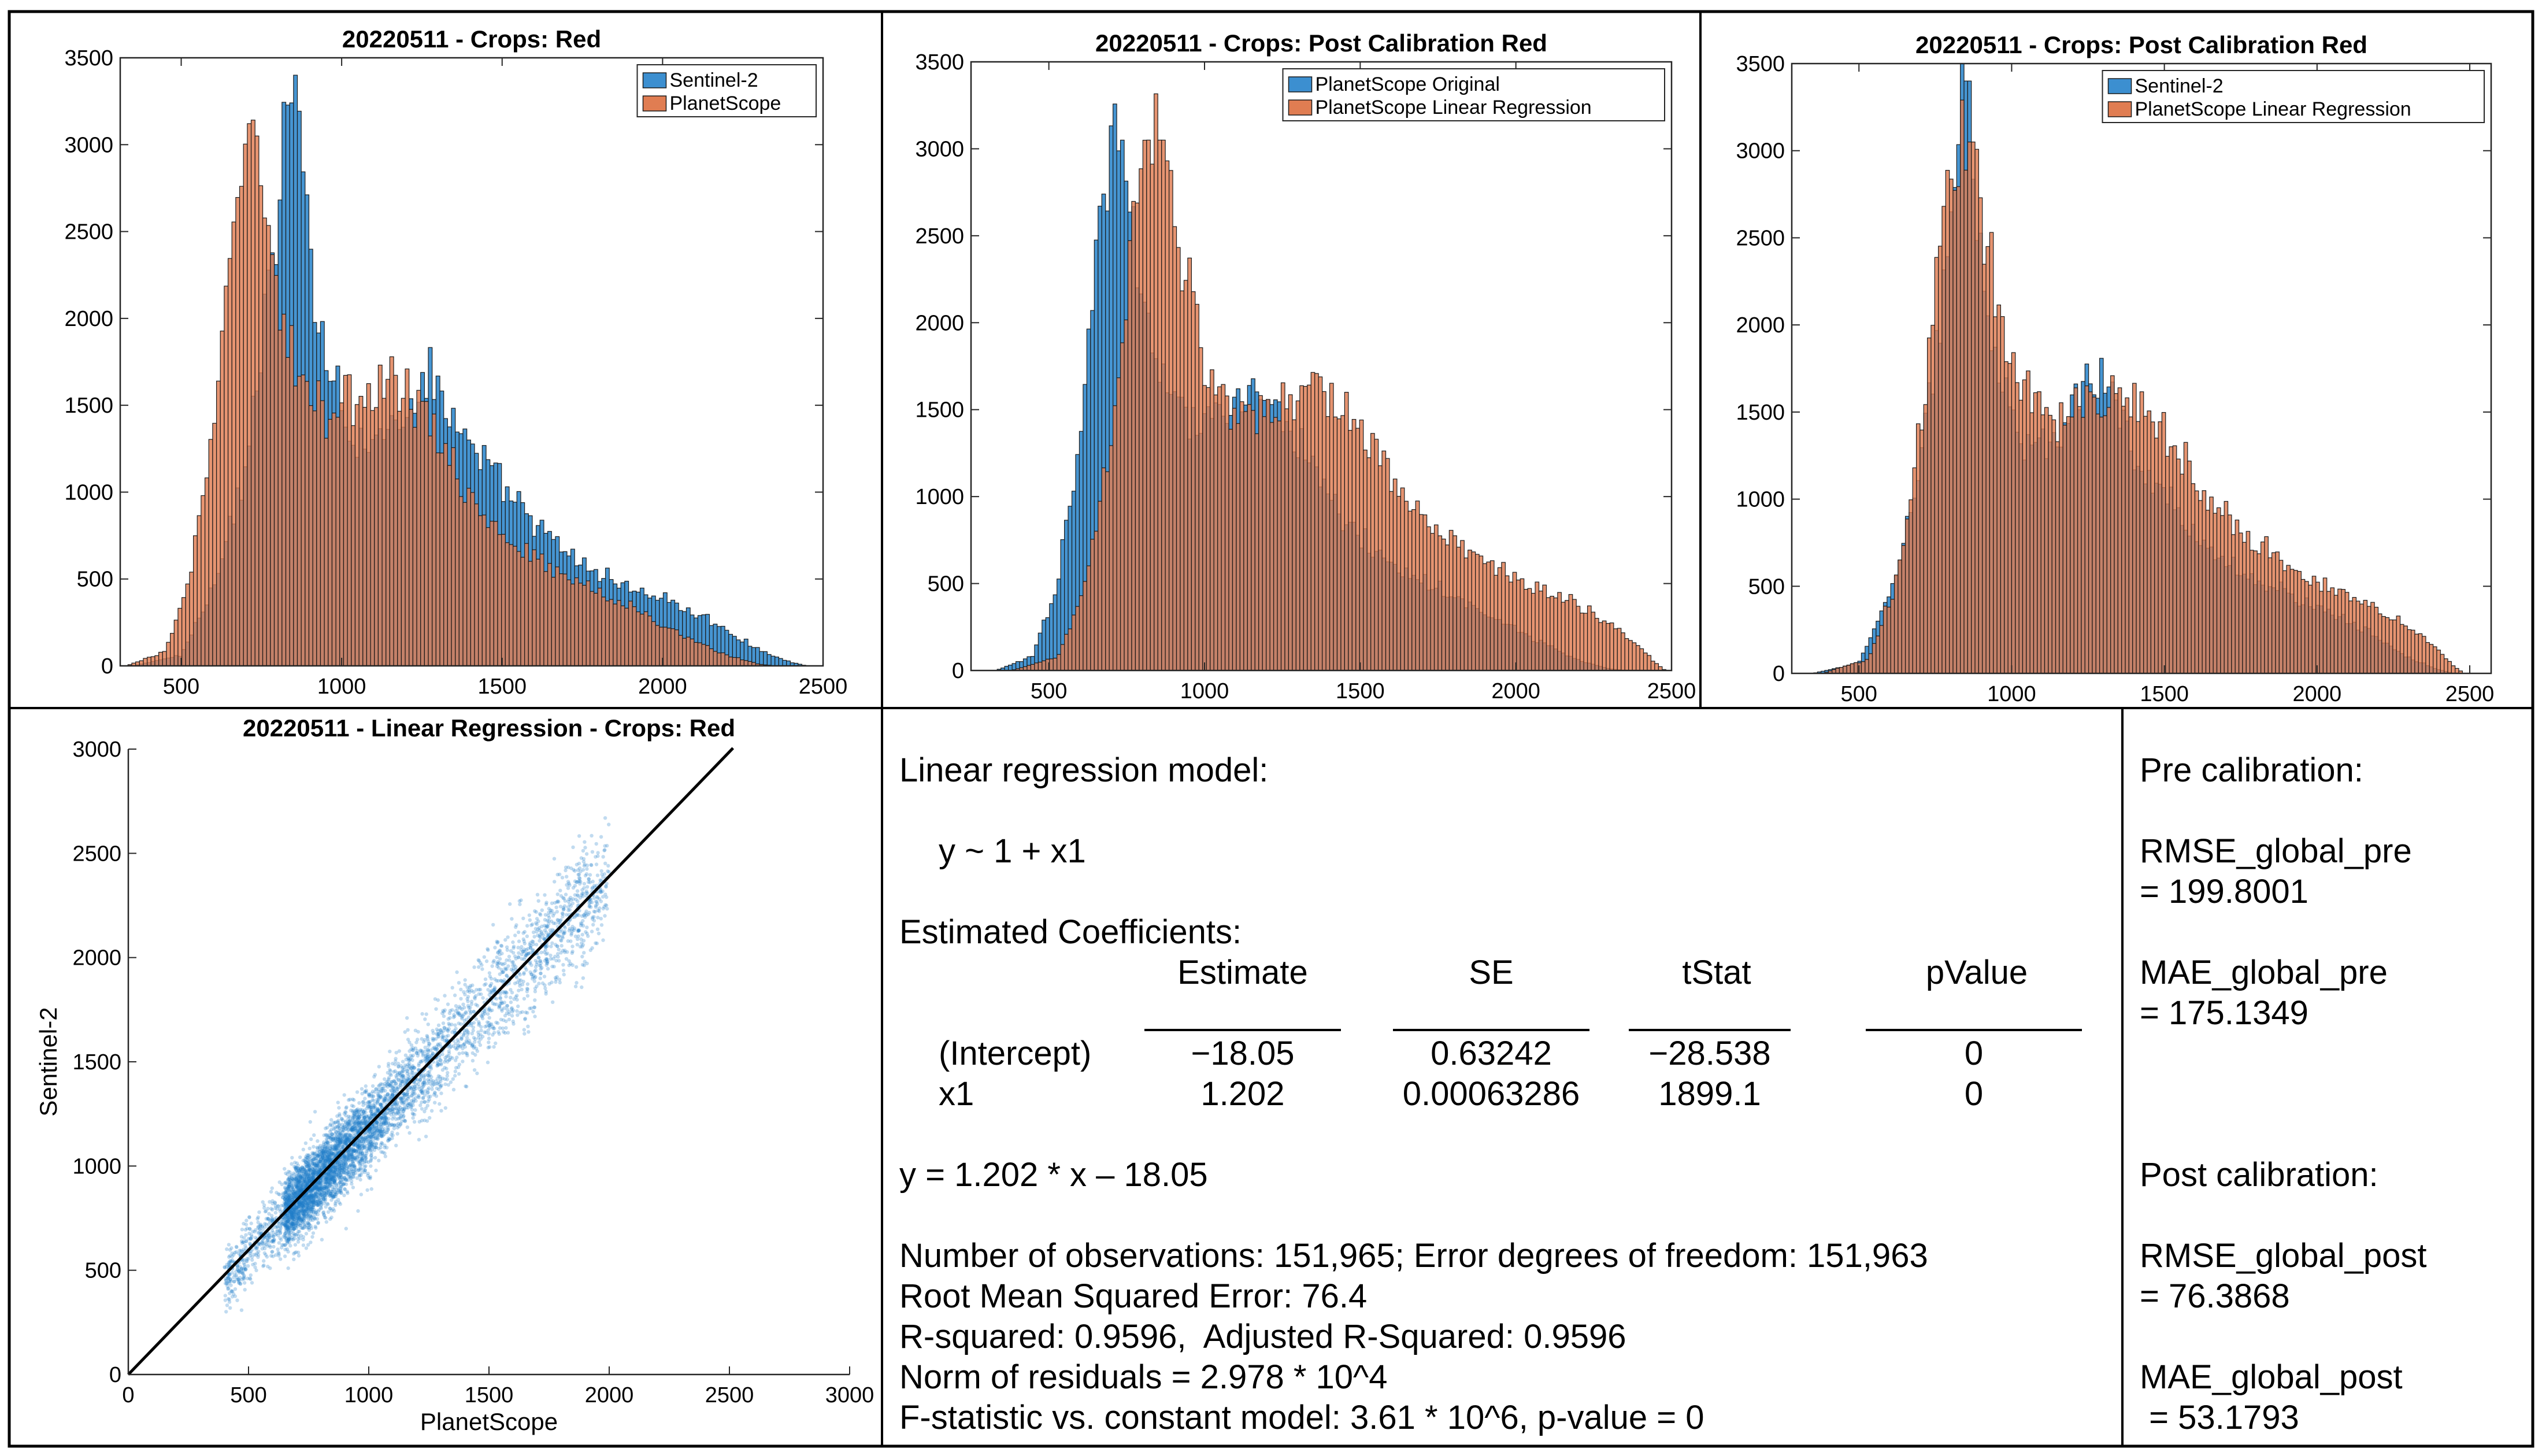 This screenshot has height=1456, width=2542. Describe the element at coordinates (89, 232) in the screenshot. I see `y-tick-label: 2500` at that location.